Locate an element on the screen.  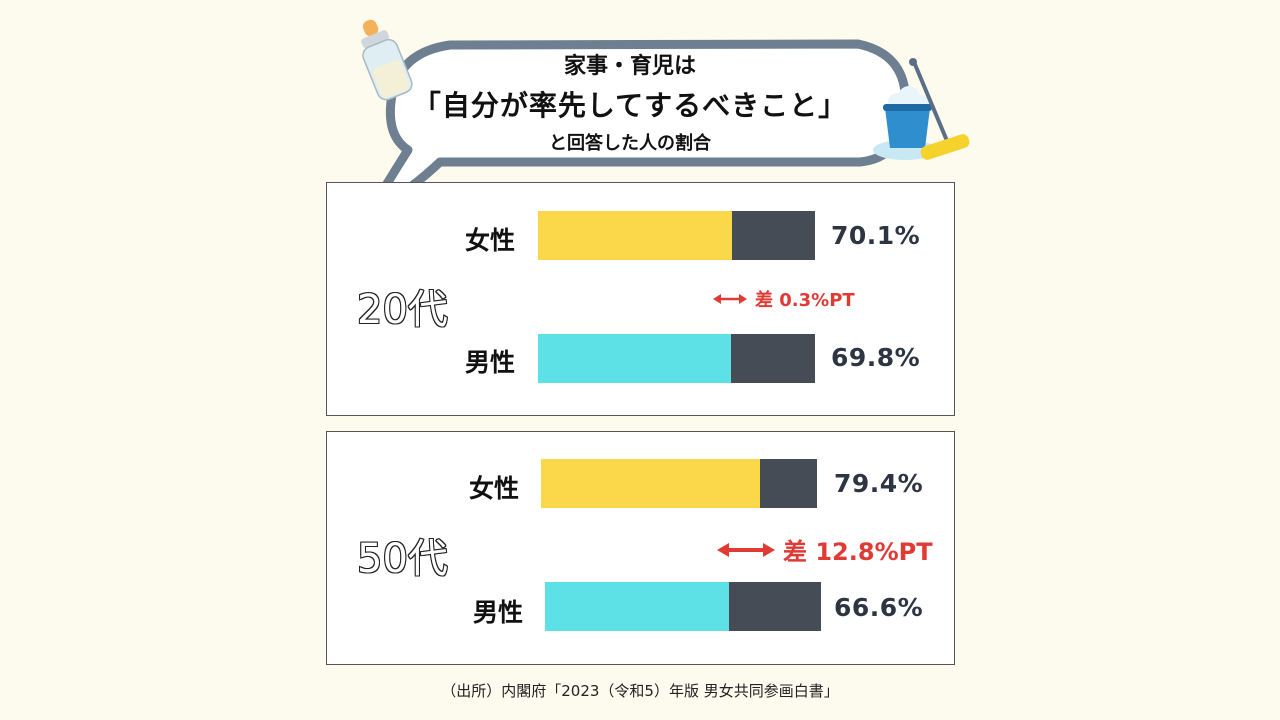
value-label-male: 69.8% is located at coordinates (876, 357).